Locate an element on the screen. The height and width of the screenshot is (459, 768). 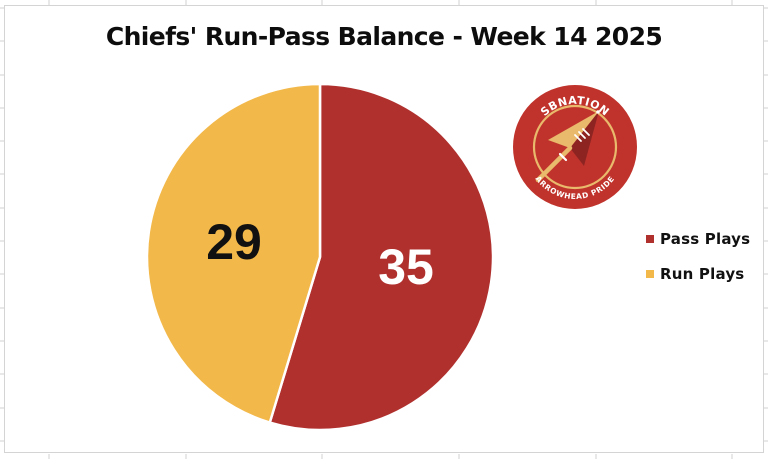
legend: Pass Plays Run Plays is located at coordinates (698, 263).